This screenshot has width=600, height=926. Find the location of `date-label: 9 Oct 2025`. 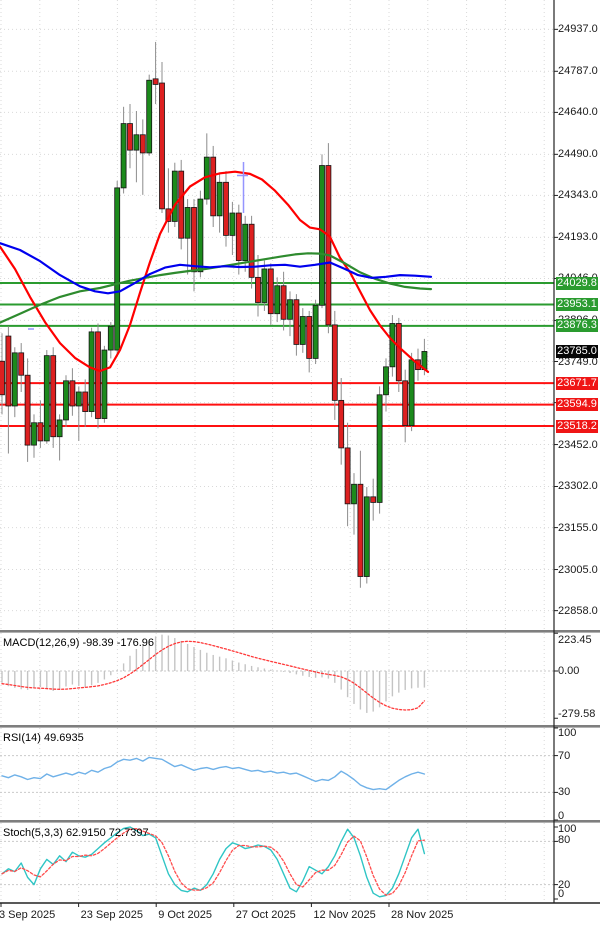

date-label: 9 Oct 2025 is located at coordinates (185, 915).